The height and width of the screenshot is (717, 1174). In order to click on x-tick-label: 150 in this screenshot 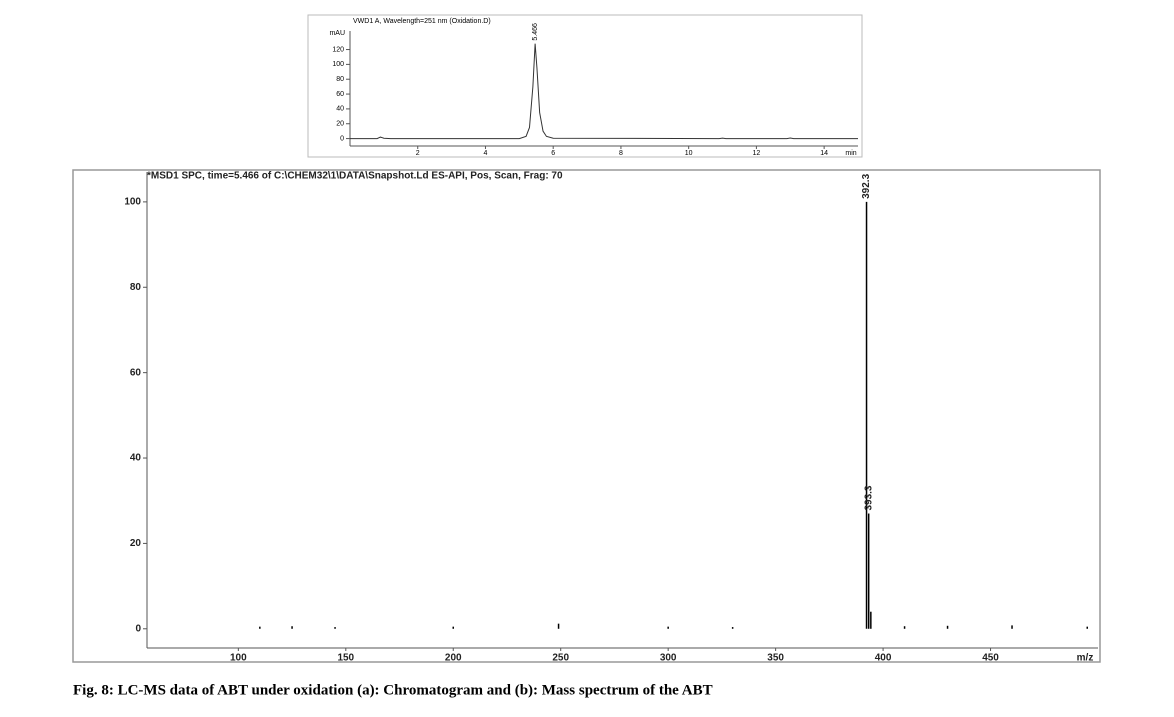, I will do `click(345, 658)`.